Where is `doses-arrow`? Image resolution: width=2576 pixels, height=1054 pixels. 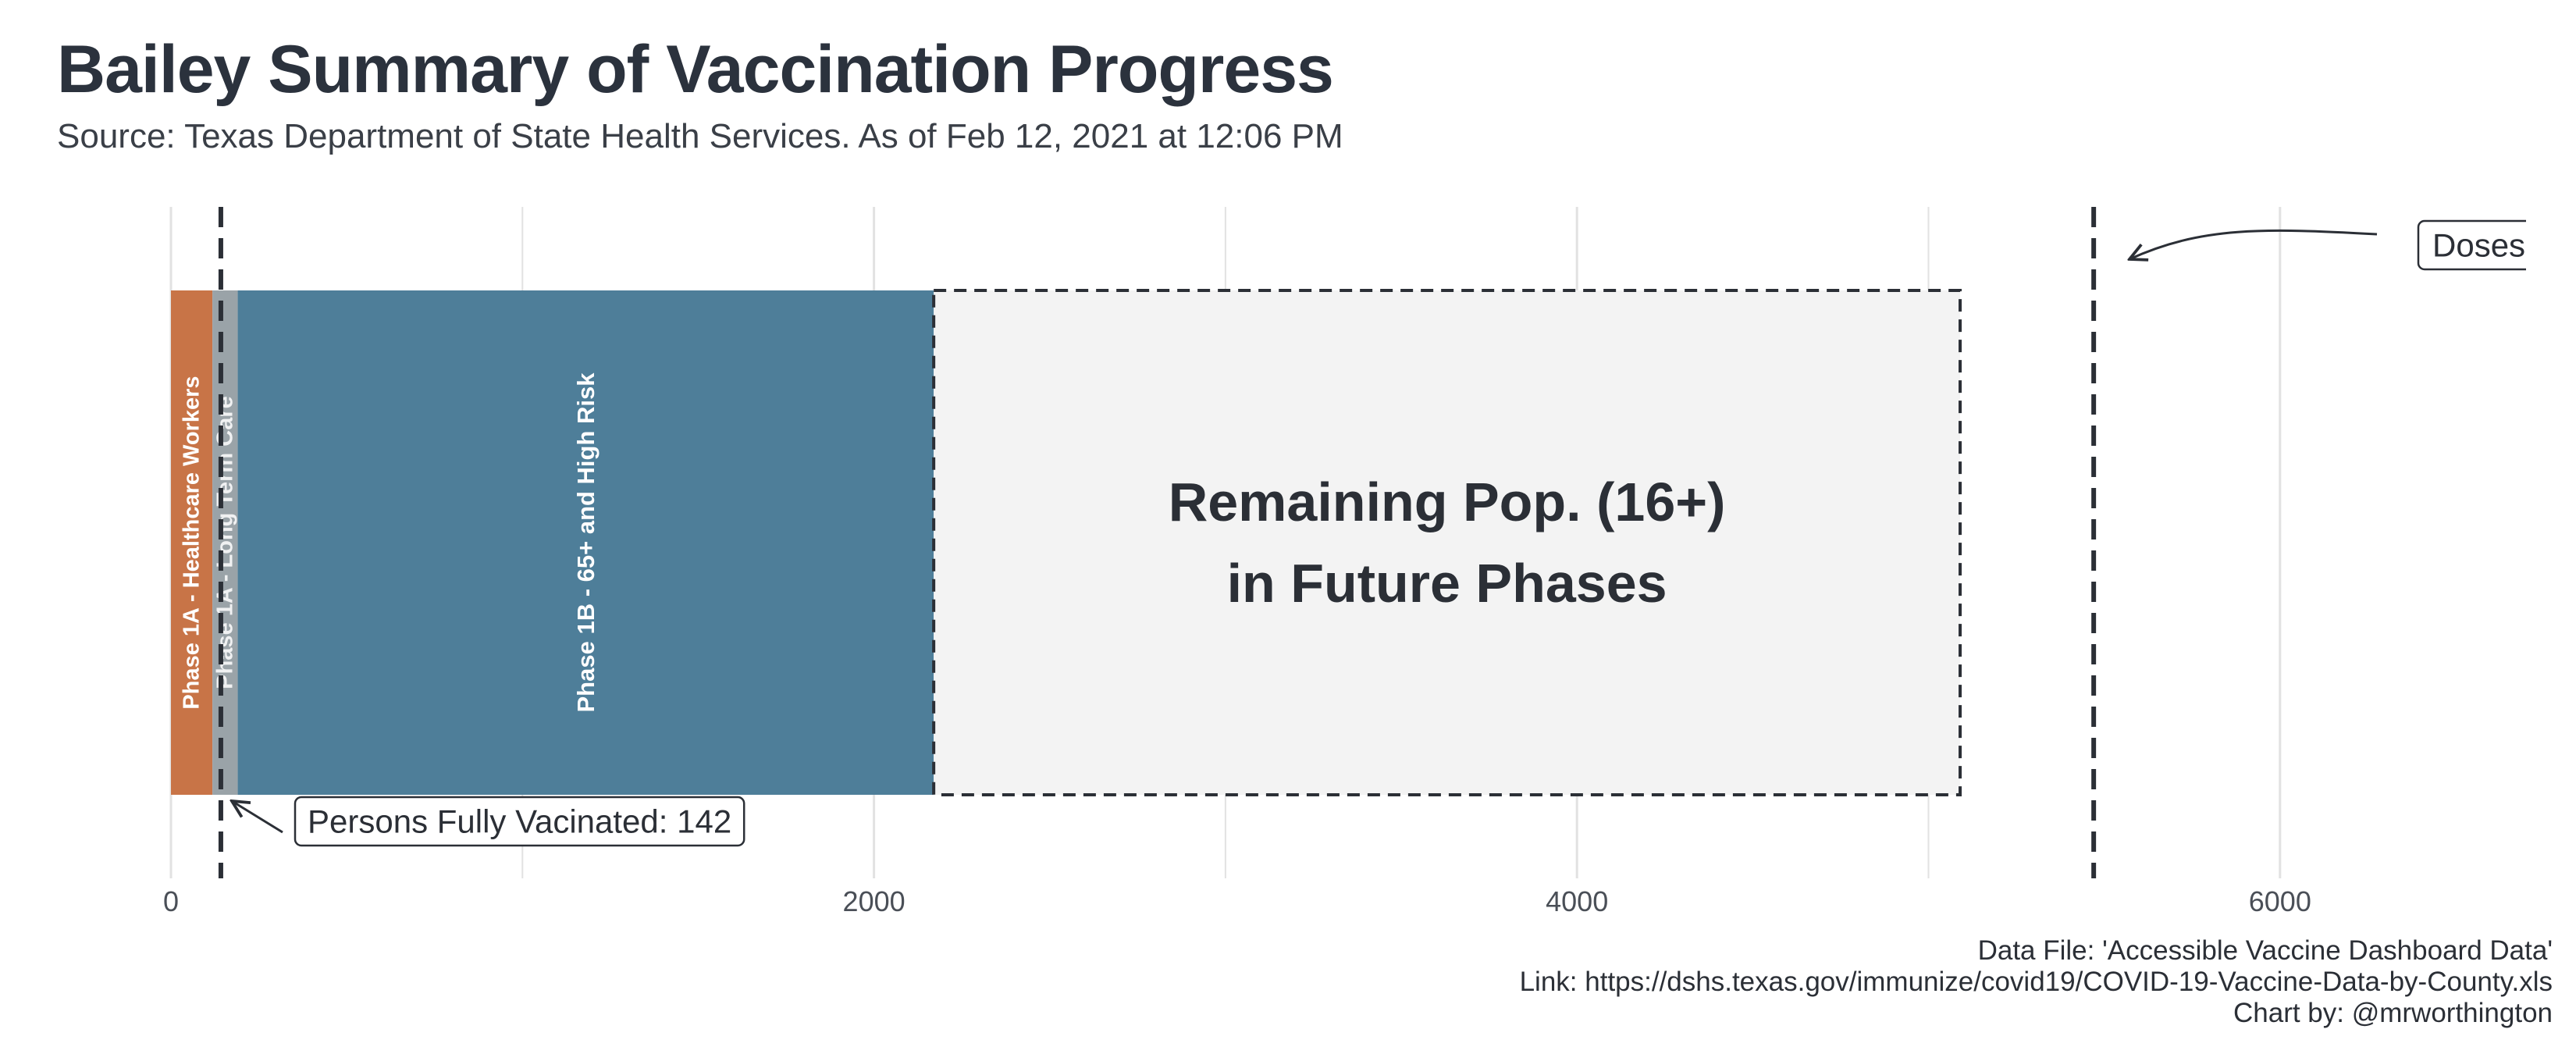
doses-arrow is located at coordinates (2253, 244).